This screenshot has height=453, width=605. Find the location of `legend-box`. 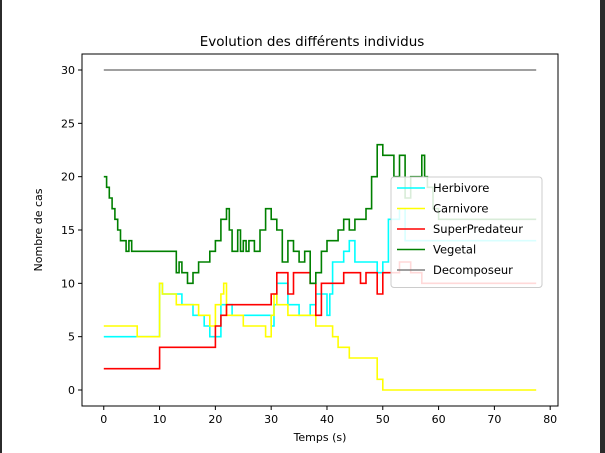

legend-box is located at coordinates (466, 232).